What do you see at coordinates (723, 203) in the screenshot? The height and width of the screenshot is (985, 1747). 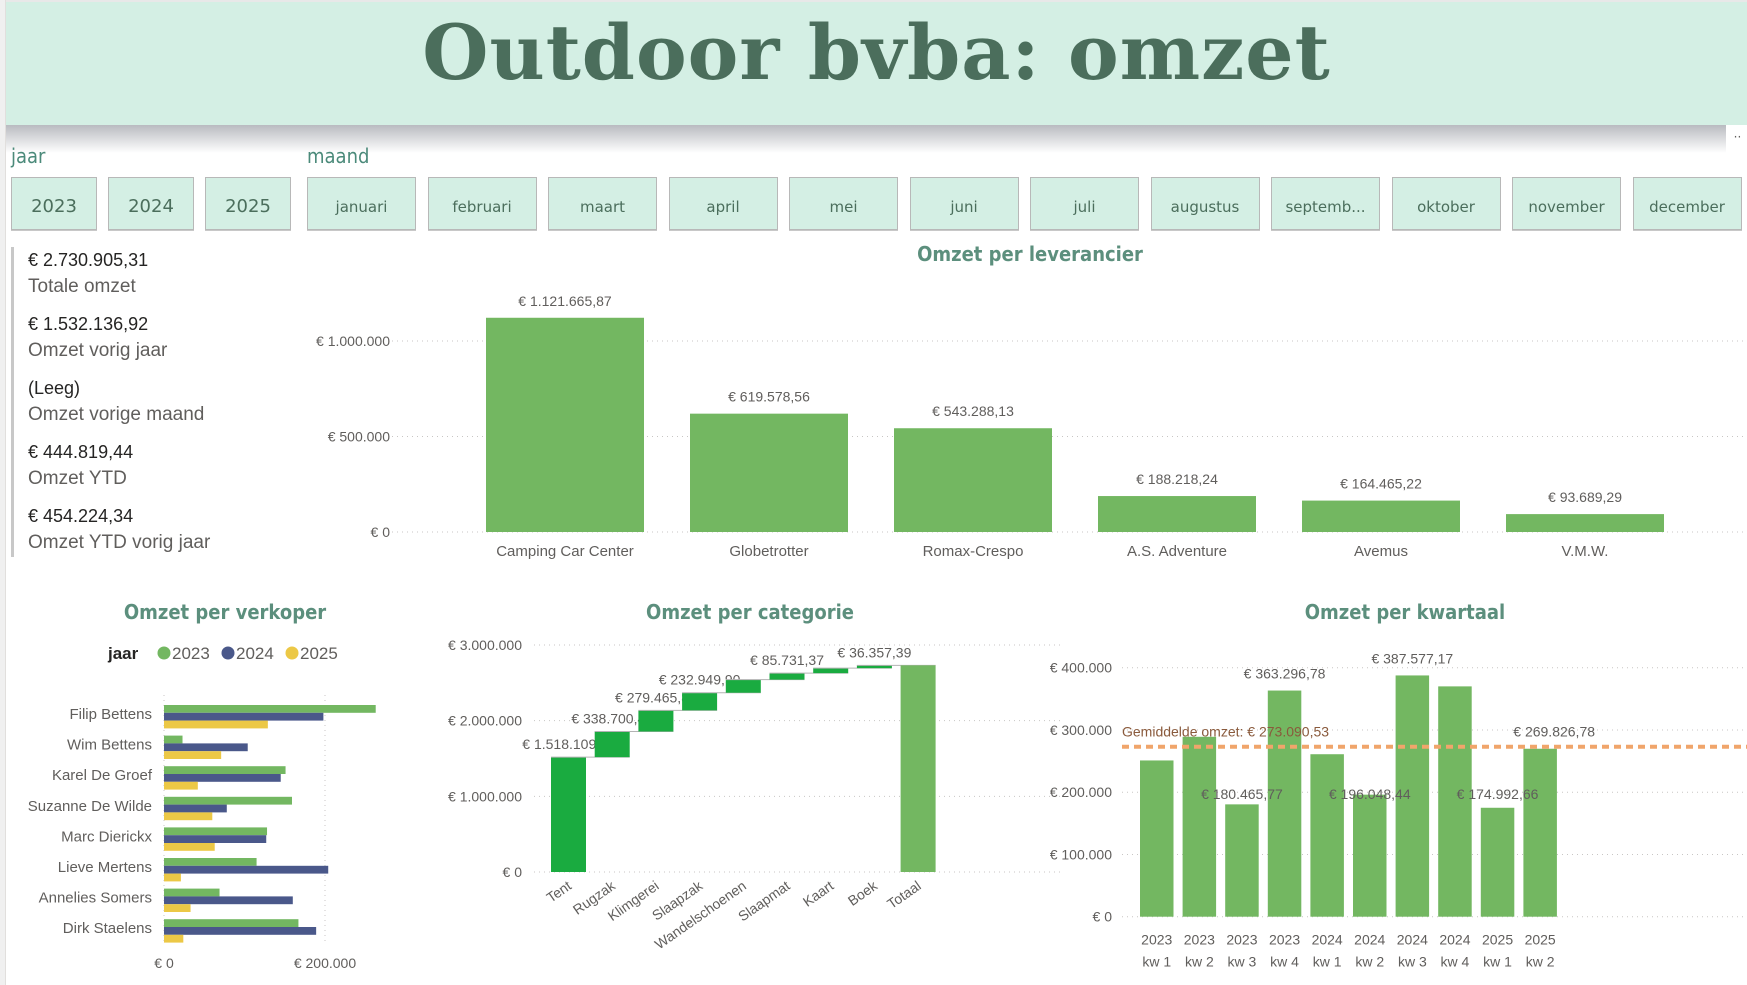 I see `month-option-april: april` at bounding box center [723, 203].